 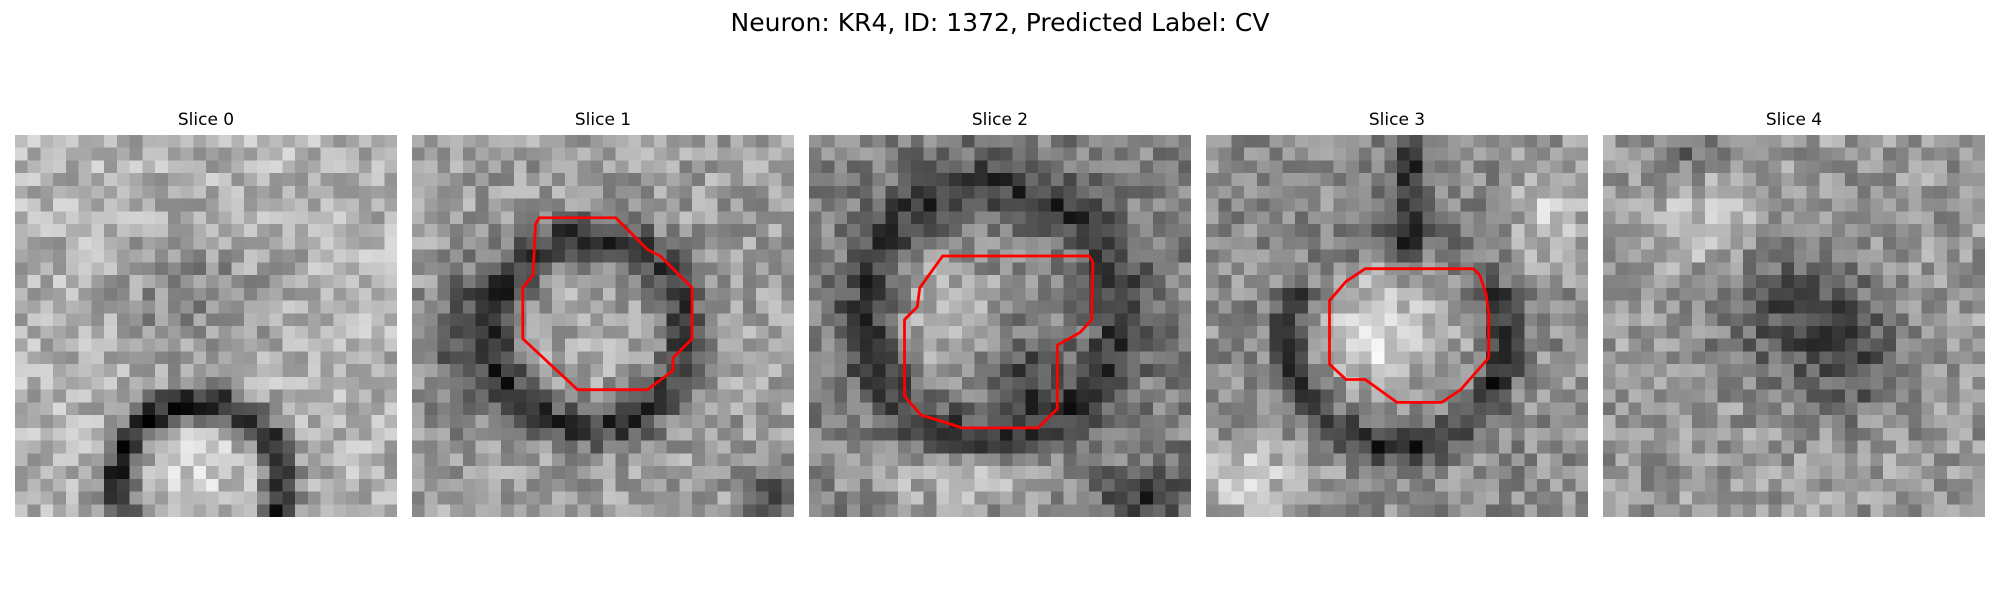 I want to click on slice-title-2: Slice 2, so click(x=1000, y=120).